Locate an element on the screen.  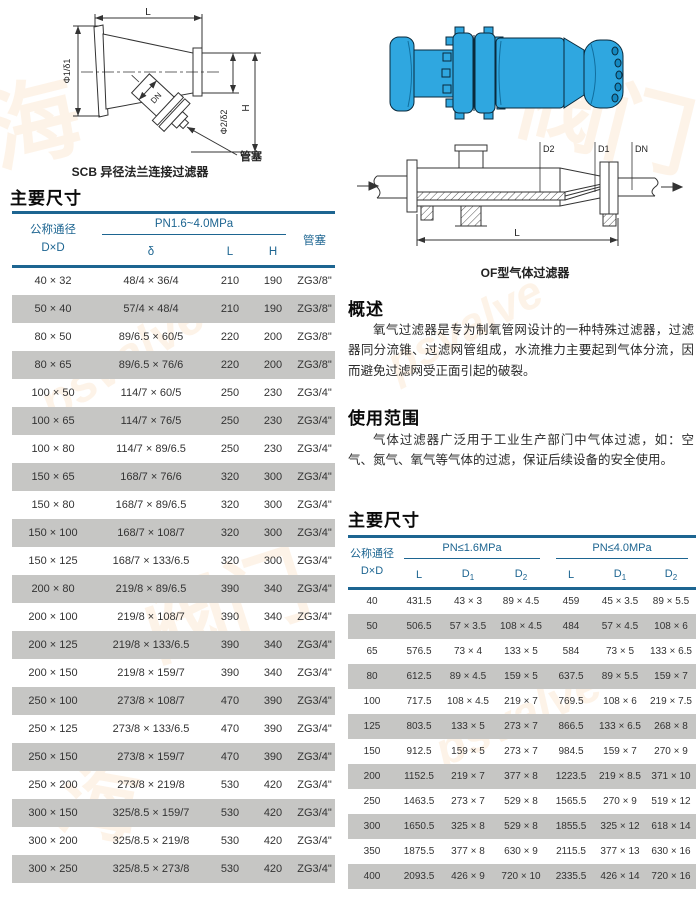
table-cell: 73 × 5 is located at coordinates (620, 651).